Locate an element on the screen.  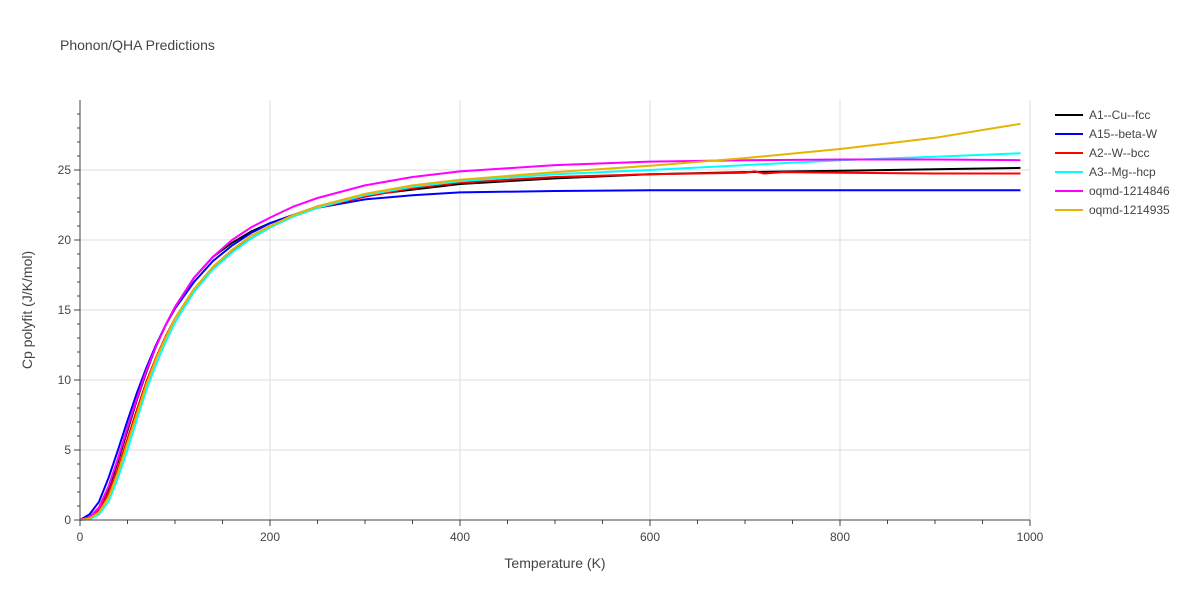
legend-item: A15--beta-W is located at coordinates (1106, 134).